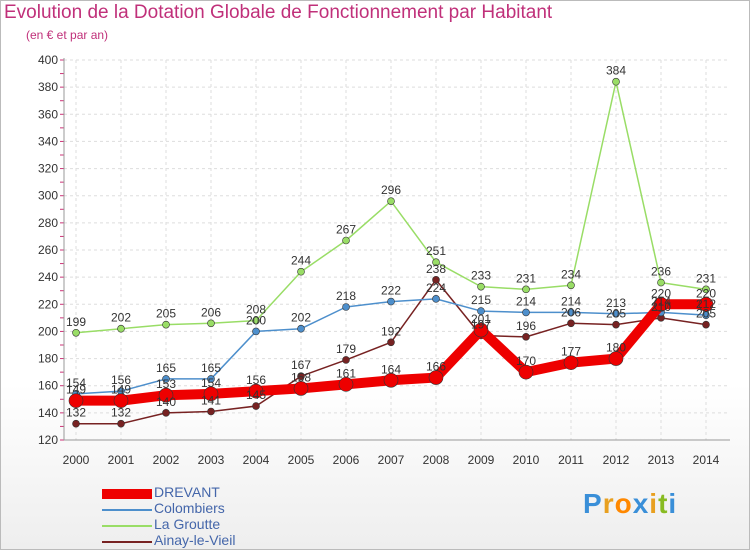 Image resolution: width=750 pixels, height=550 pixels. I want to click on y-tick-label: 380, so click(48, 87).